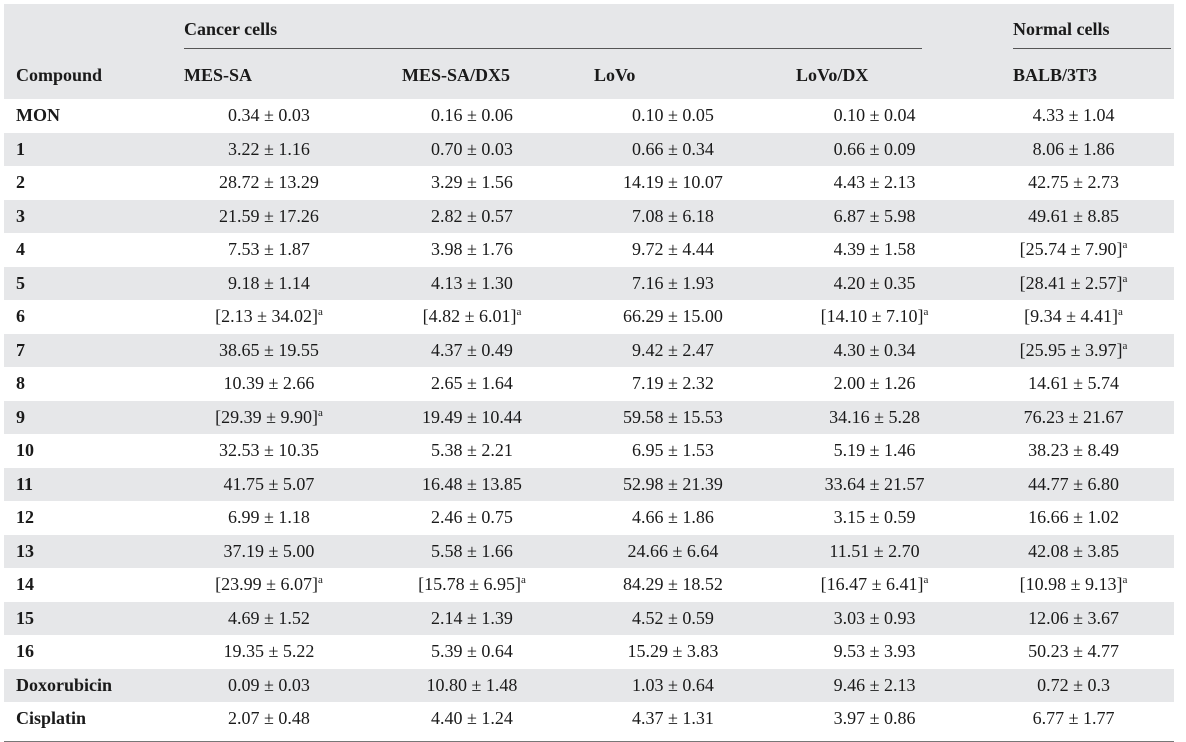 This screenshot has width=1186, height=742. I want to click on value-cell-mes-sa-dx5: 4.13 ± 1.30, so click(472, 283).